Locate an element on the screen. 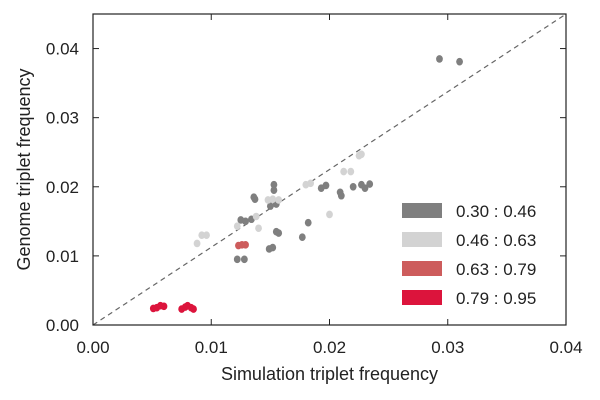  y-tick-label: 0.02 is located at coordinates (62, 187).